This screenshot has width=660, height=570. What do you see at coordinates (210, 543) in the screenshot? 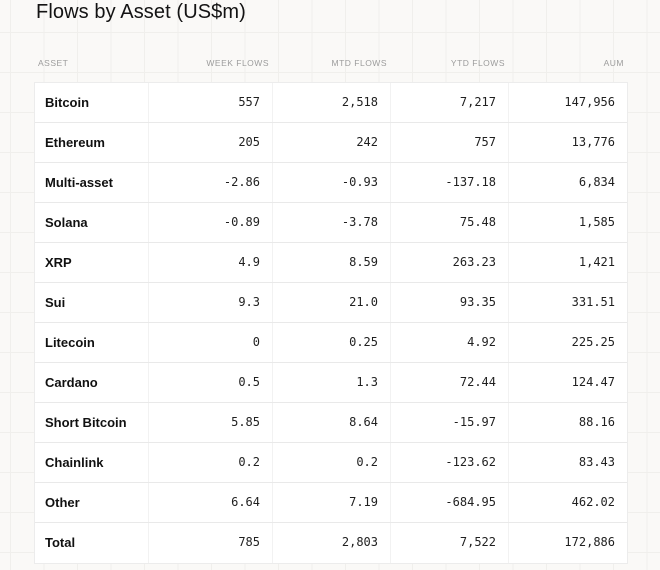
I see `week-flows-value: 785` at bounding box center [210, 543].